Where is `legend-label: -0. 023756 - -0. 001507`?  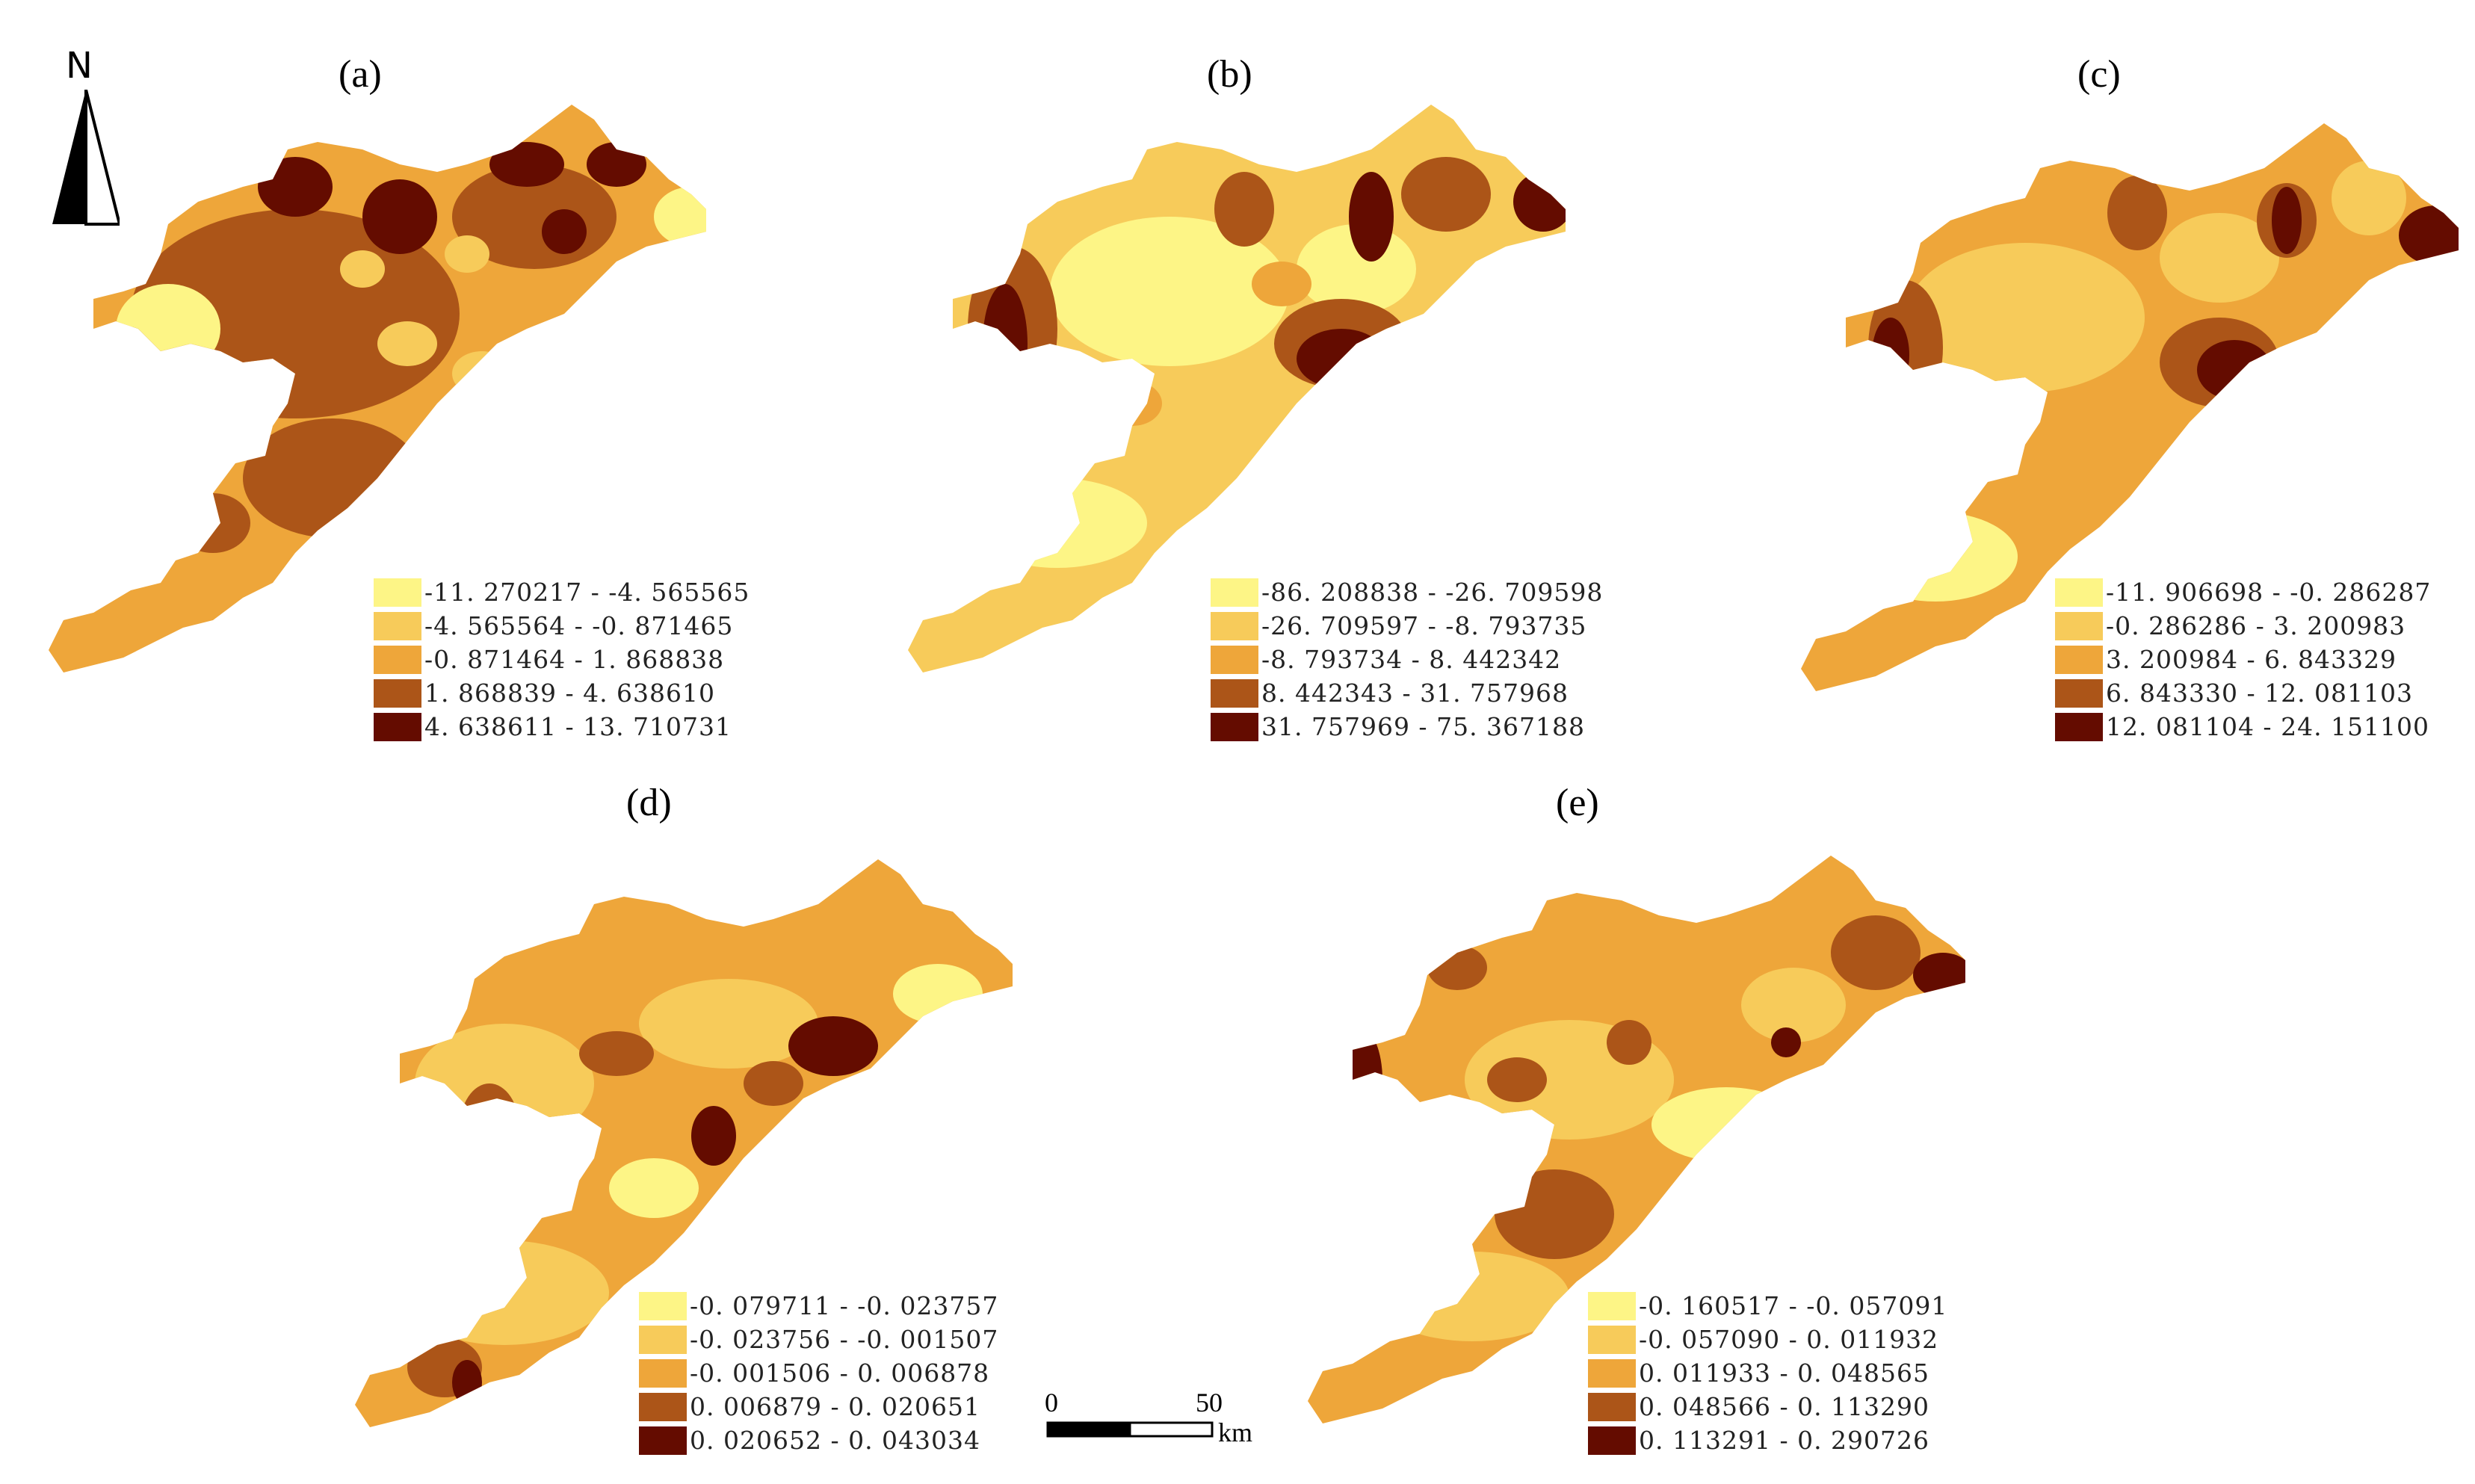 legend-label: -0. 023756 - -0. 001507 is located at coordinates (844, 1339).